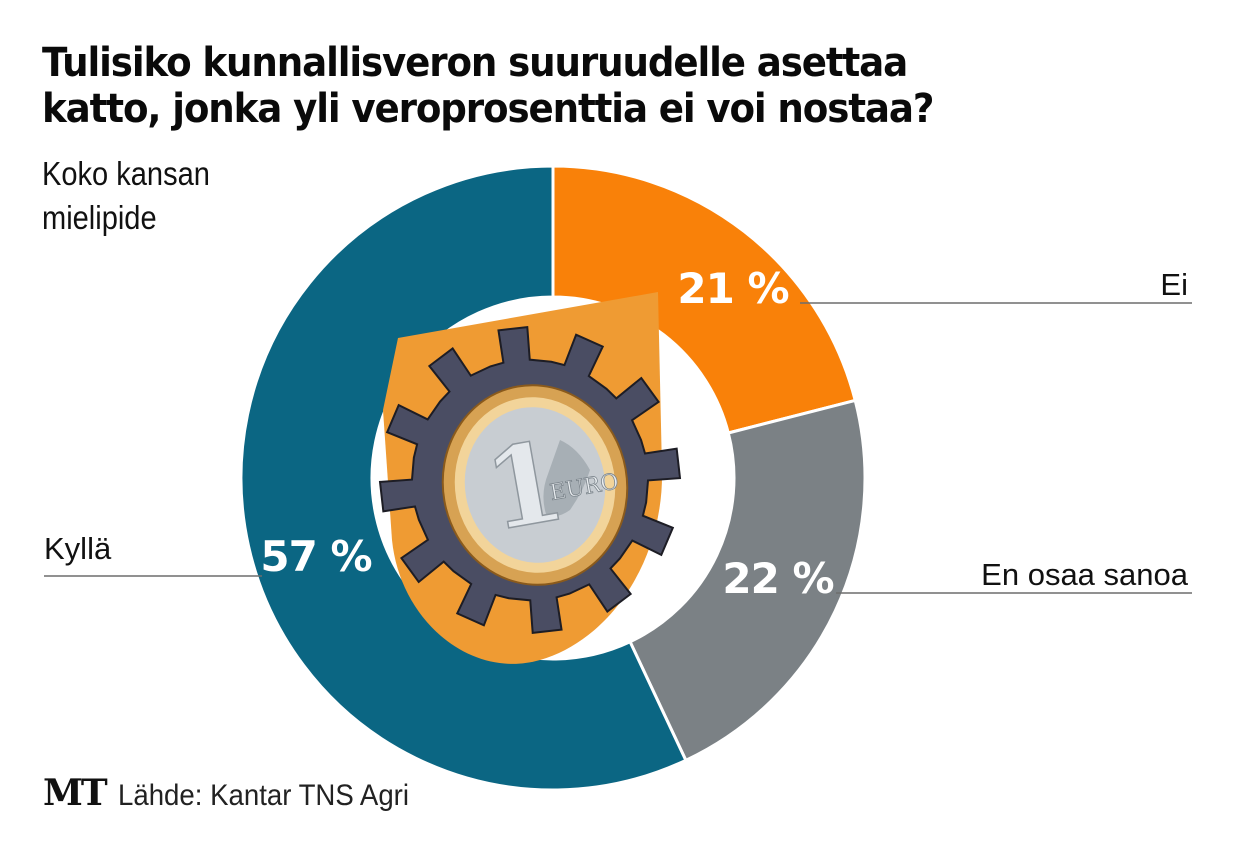 This screenshot has width=1240, height=854. I want to click on chart-subtitle: Koko kansan mielipide, so click(126, 196).